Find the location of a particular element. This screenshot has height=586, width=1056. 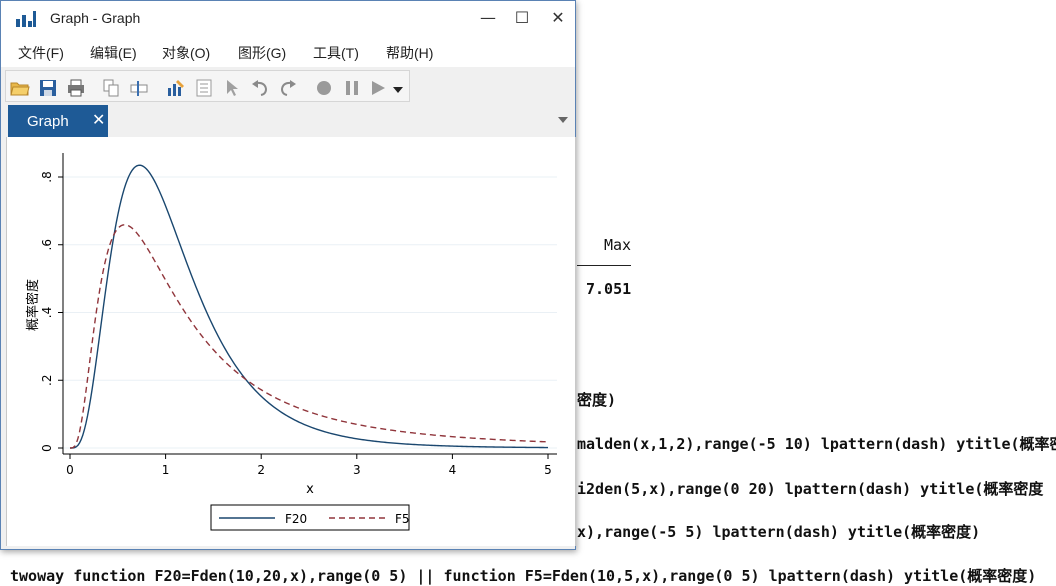

y-tick-label: .8 is located at coordinates (47, 176).